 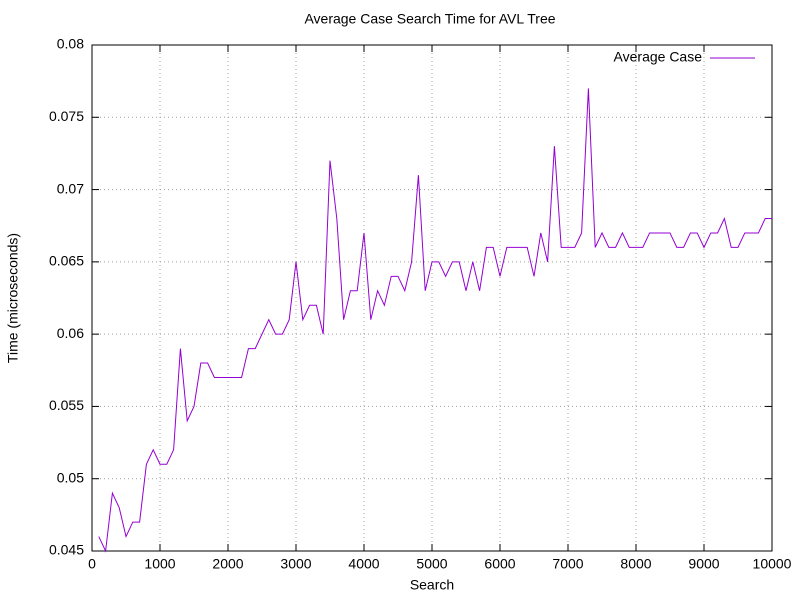 I want to click on y-tick-label: 0.06, so click(x=70, y=333).